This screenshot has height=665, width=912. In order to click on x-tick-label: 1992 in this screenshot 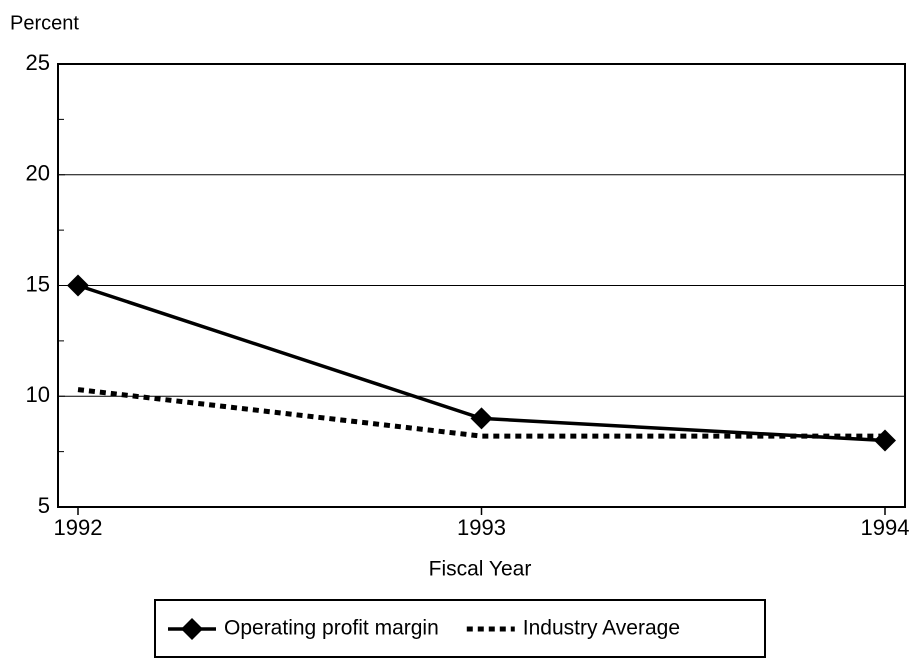, I will do `click(78, 527)`.